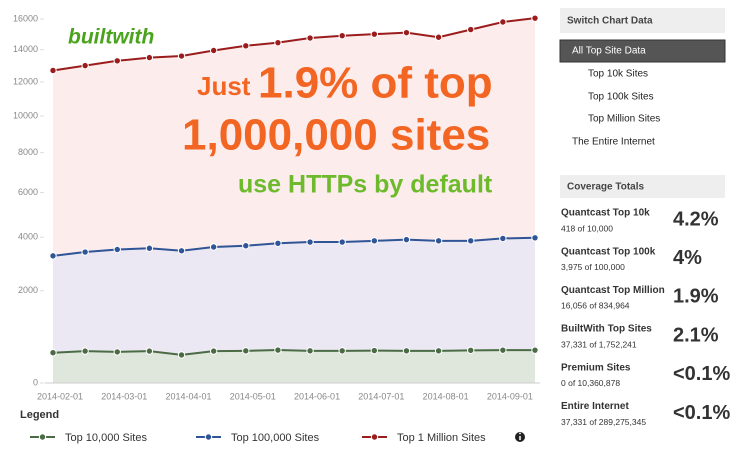 The height and width of the screenshot is (452, 738). I want to click on coverage-label: Quantcast Top 100k, so click(608, 251).